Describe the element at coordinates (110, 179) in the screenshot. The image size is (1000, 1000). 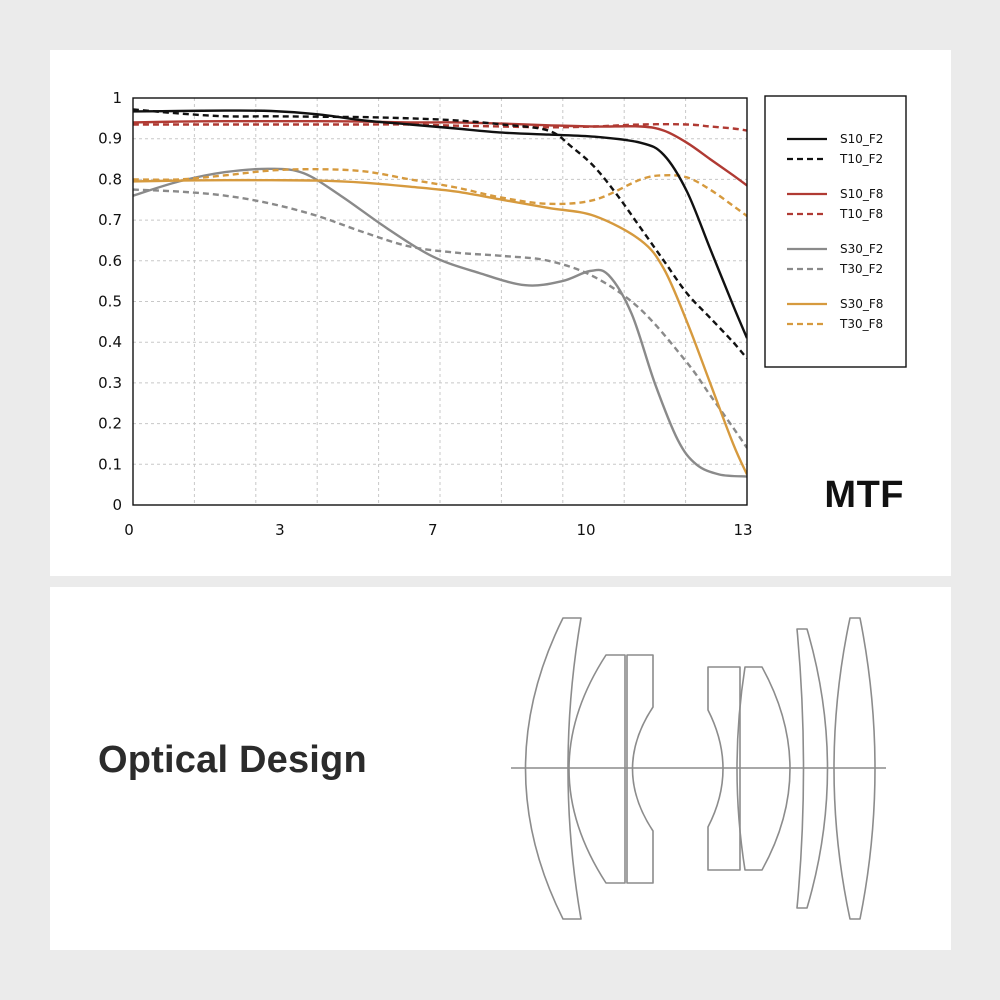
I see `y-tick-label: 0.8` at that location.